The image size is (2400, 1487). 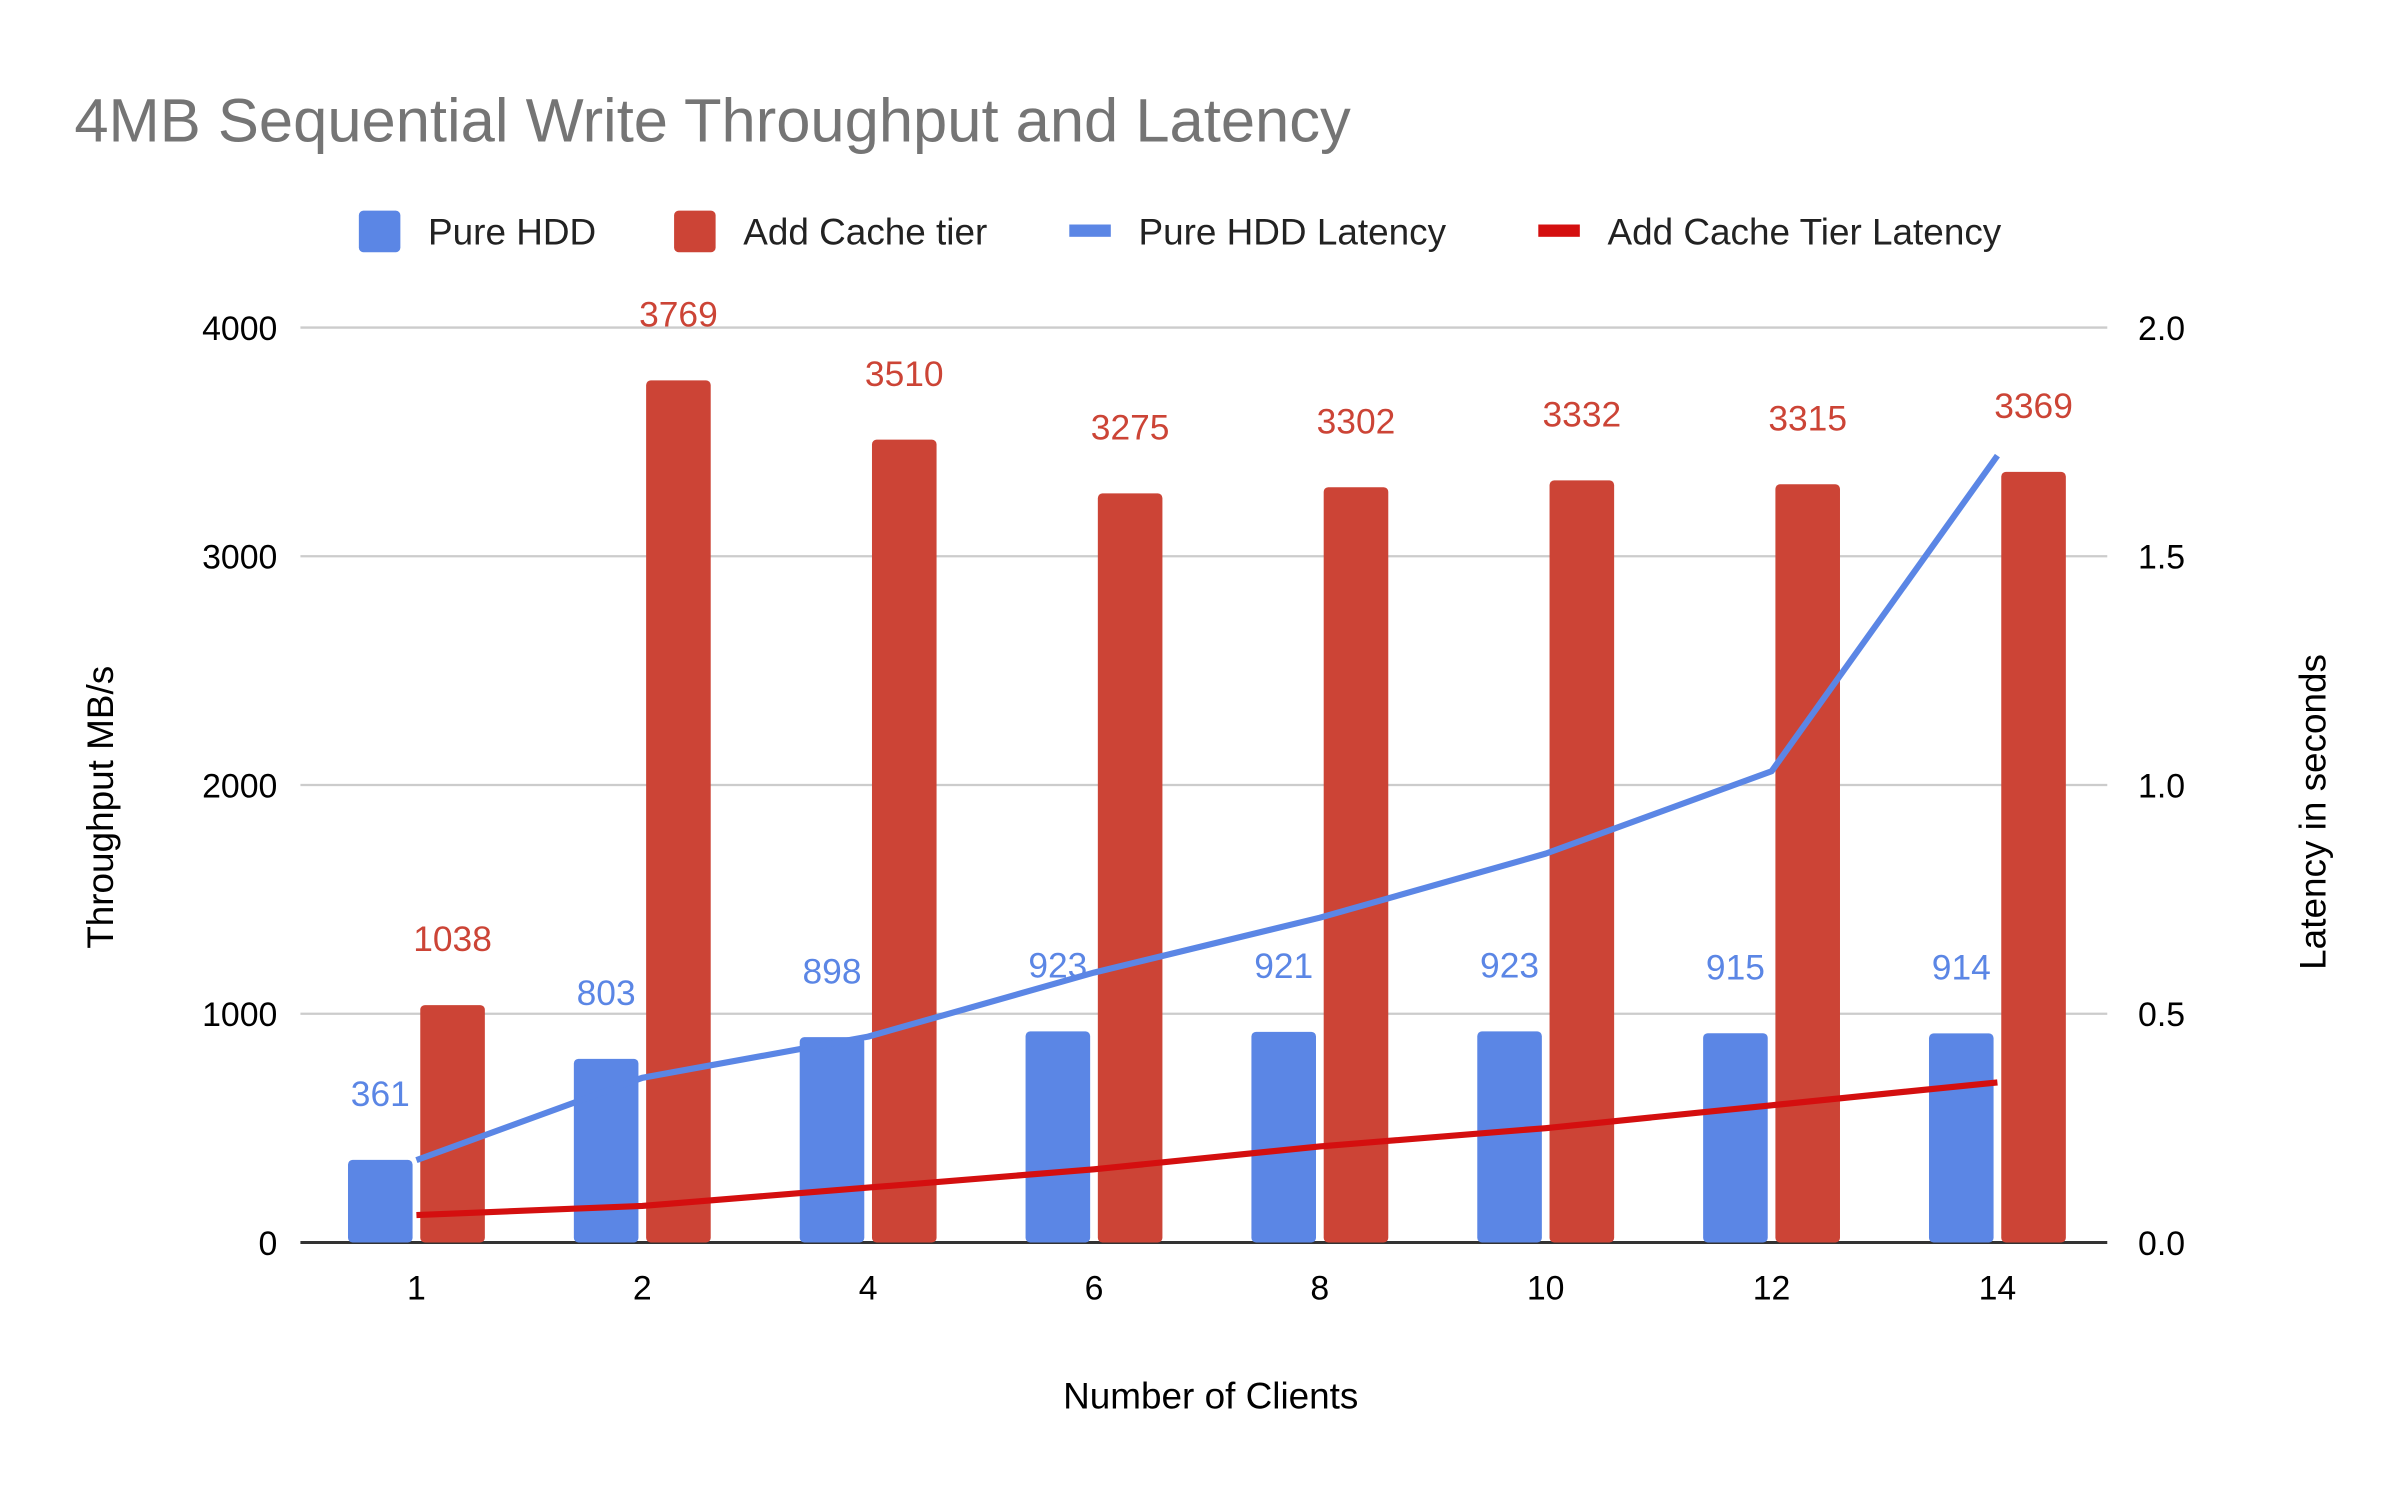 I want to click on data-label: 3369, so click(x=2033, y=406).